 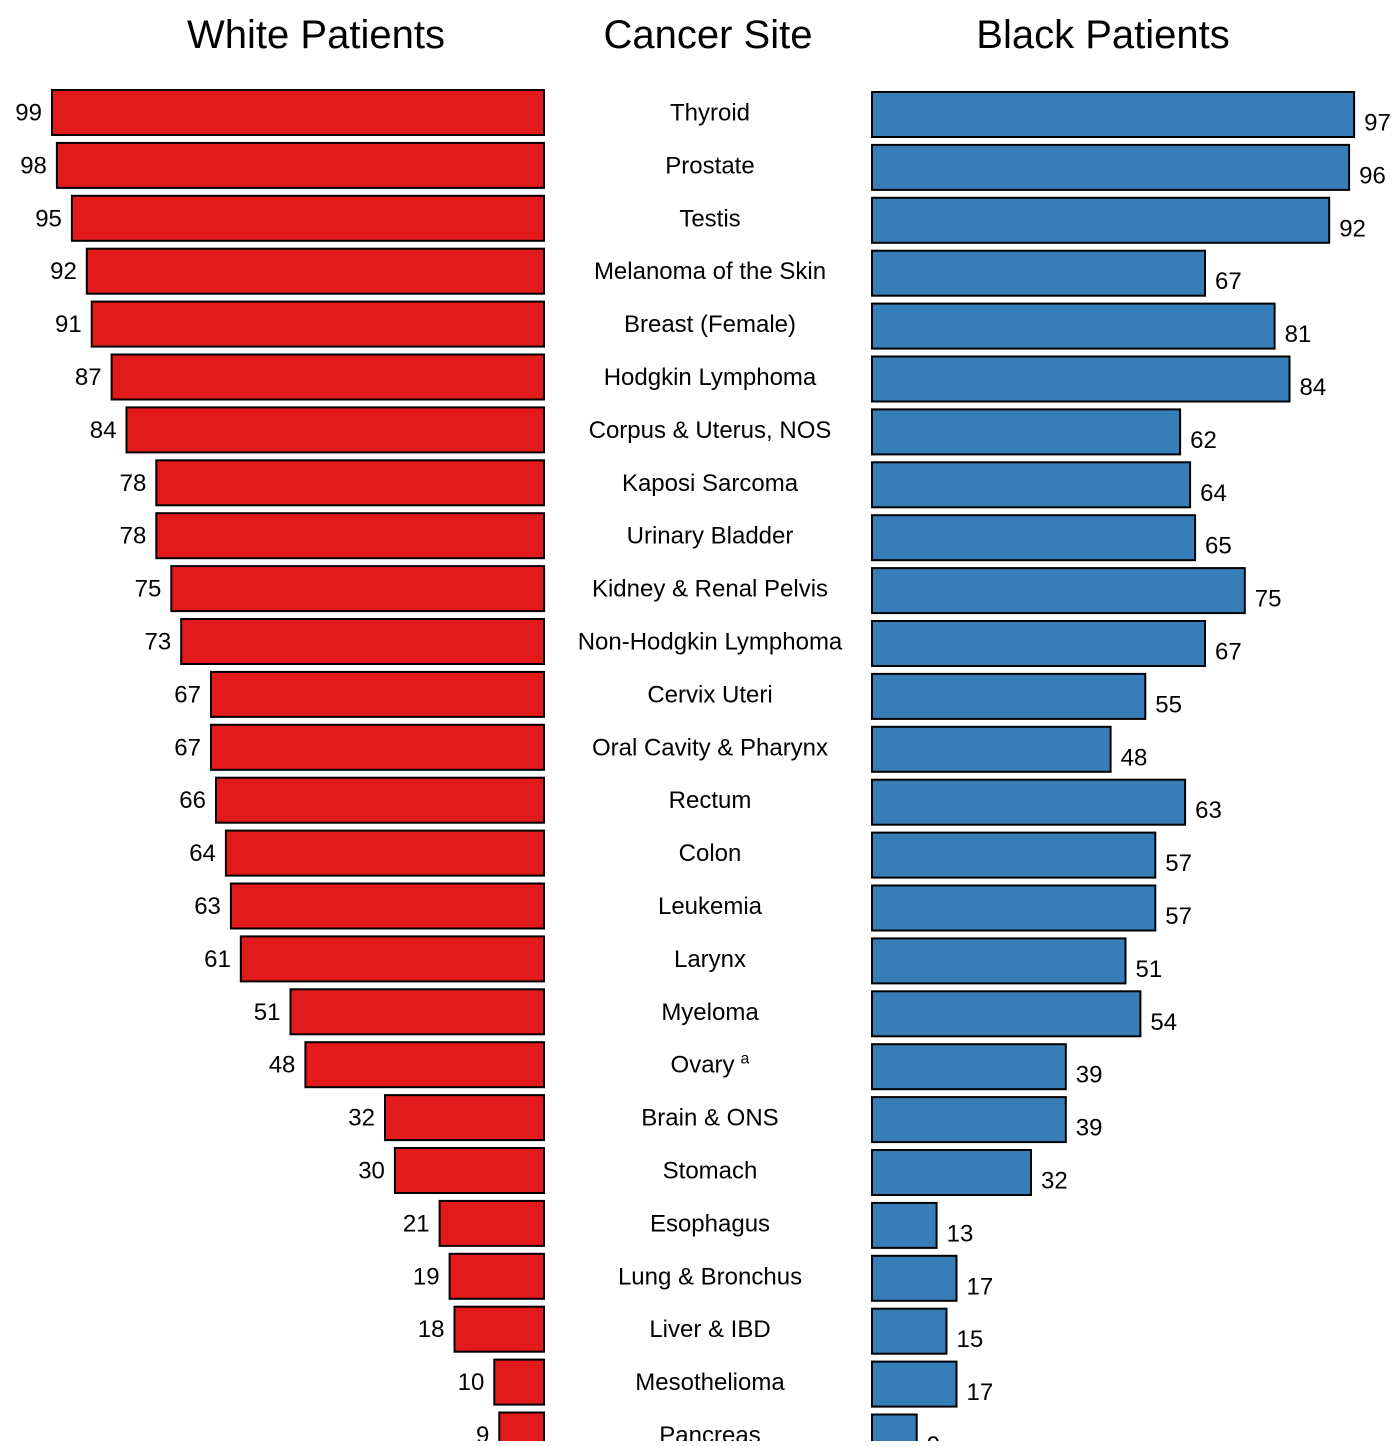 What do you see at coordinates (187, 747) in the screenshot?
I see `value-label-white-oral-cavity-pharynx: 67` at bounding box center [187, 747].